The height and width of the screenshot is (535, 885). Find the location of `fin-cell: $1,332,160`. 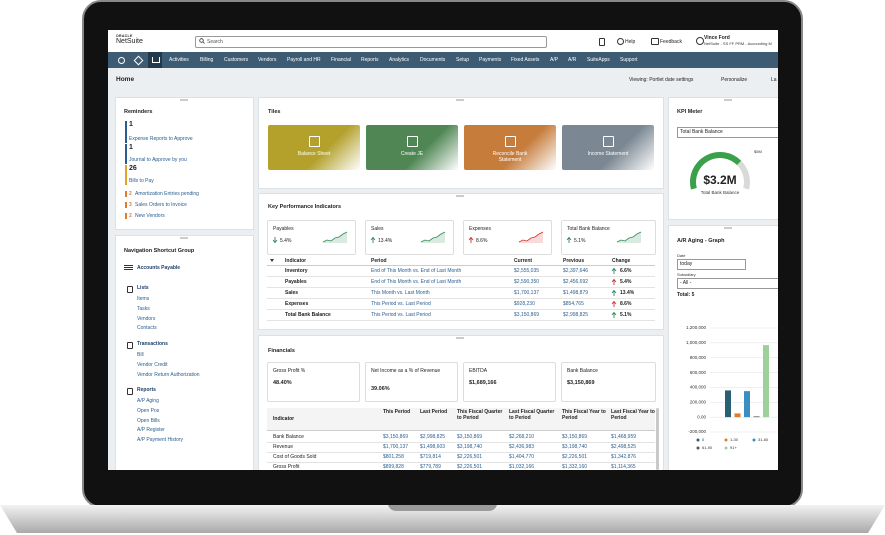

fin-cell: $1,332,160 is located at coordinates (575, 467).